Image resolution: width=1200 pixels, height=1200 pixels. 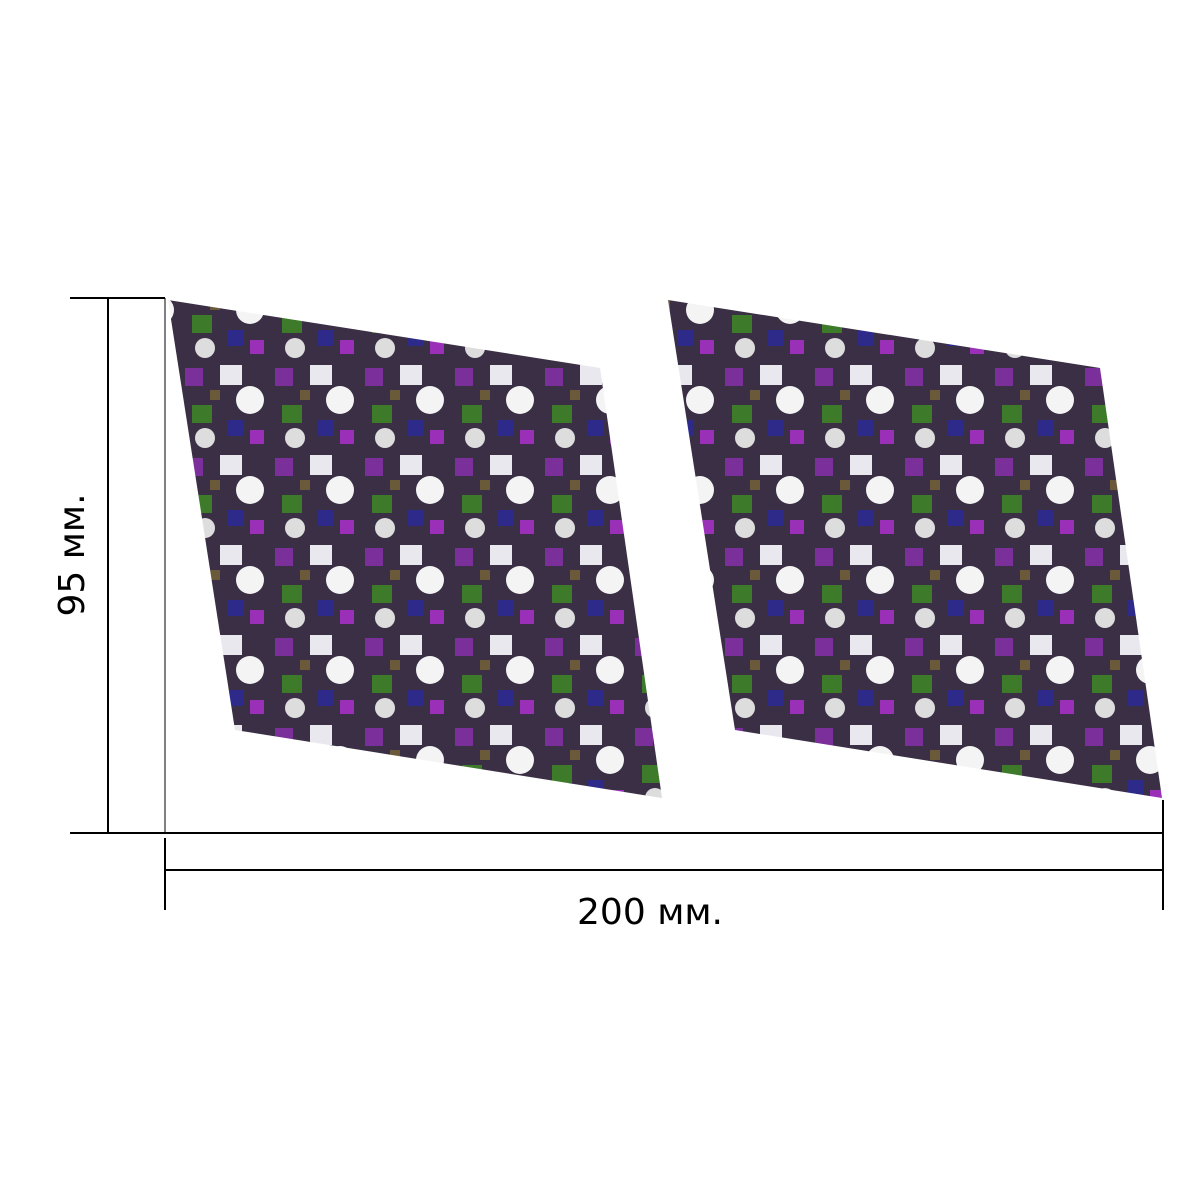 I want to click on height-label: 95 мм., so click(x=72, y=554).